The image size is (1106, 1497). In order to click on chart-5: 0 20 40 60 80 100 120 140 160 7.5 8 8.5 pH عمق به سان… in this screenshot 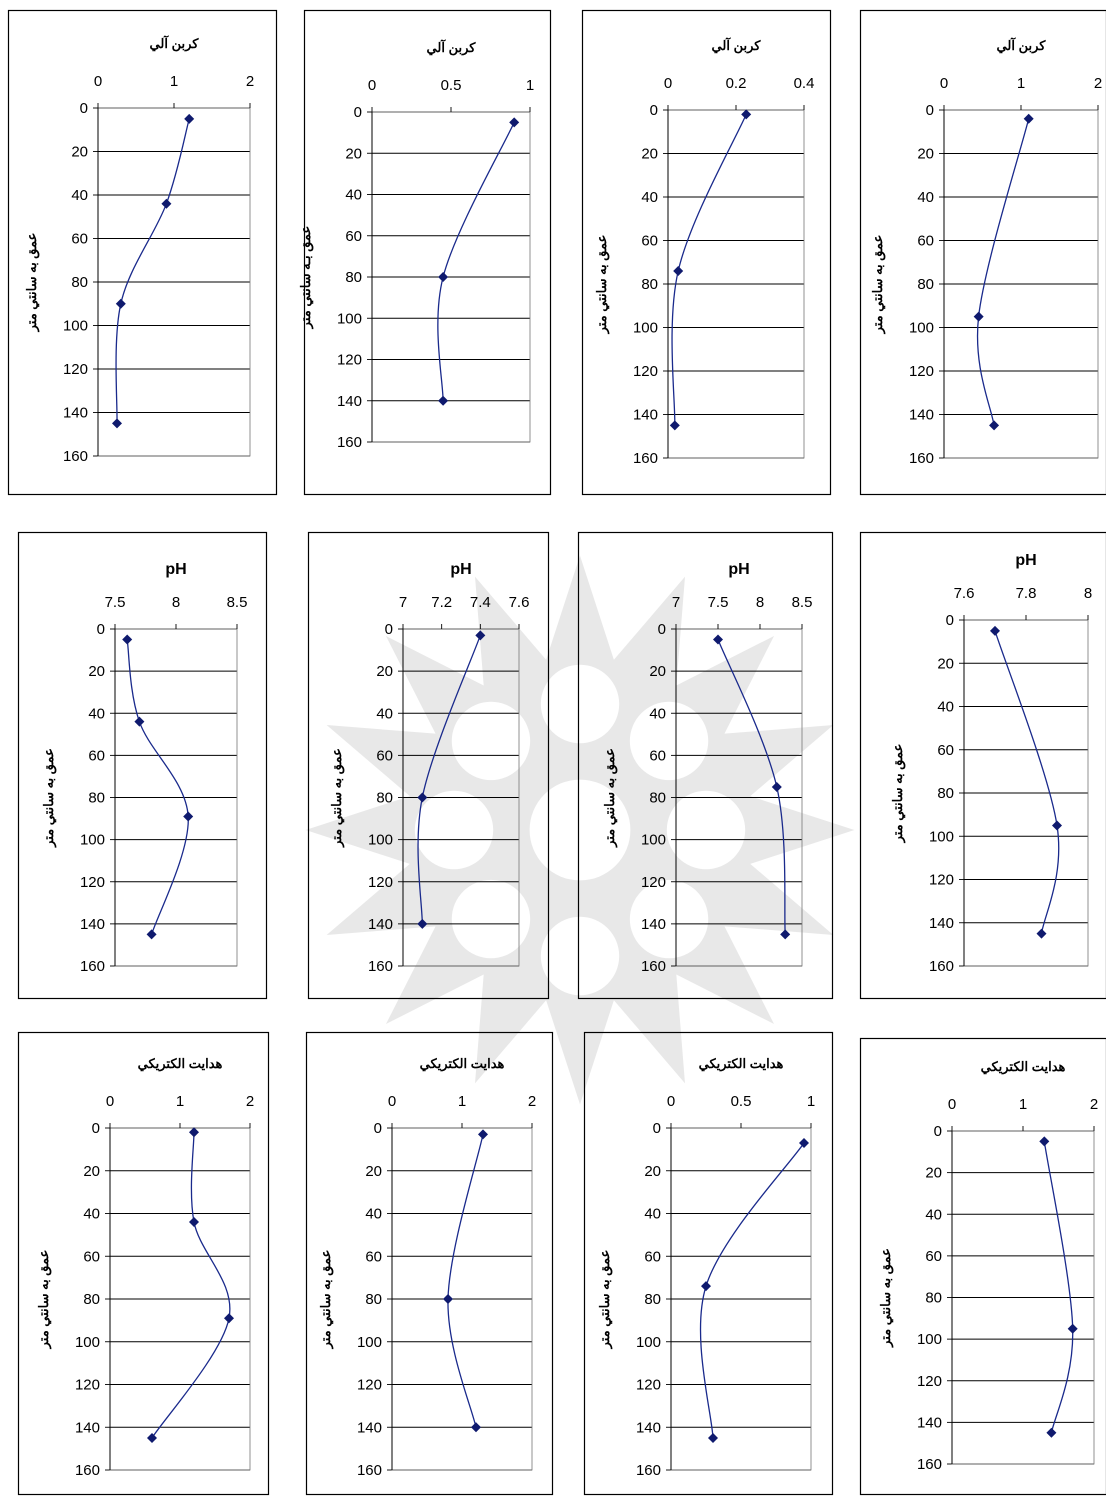, I will do `click(142, 765)`.